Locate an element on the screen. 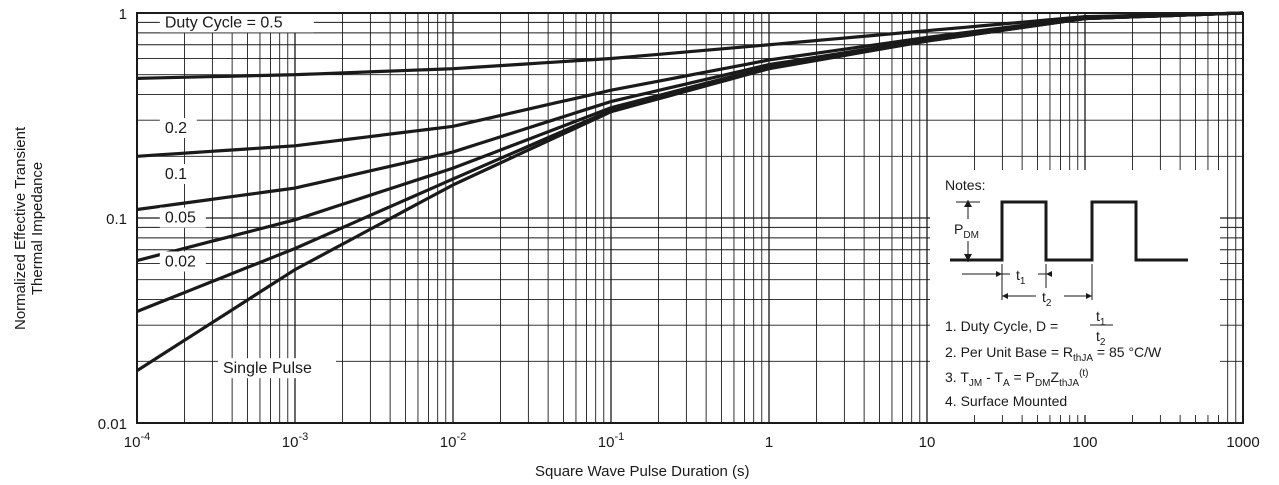 Image resolution: width=1279 pixels, height=485 pixels. y-tick-label-0: 0.01 is located at coordinates (112, 424).